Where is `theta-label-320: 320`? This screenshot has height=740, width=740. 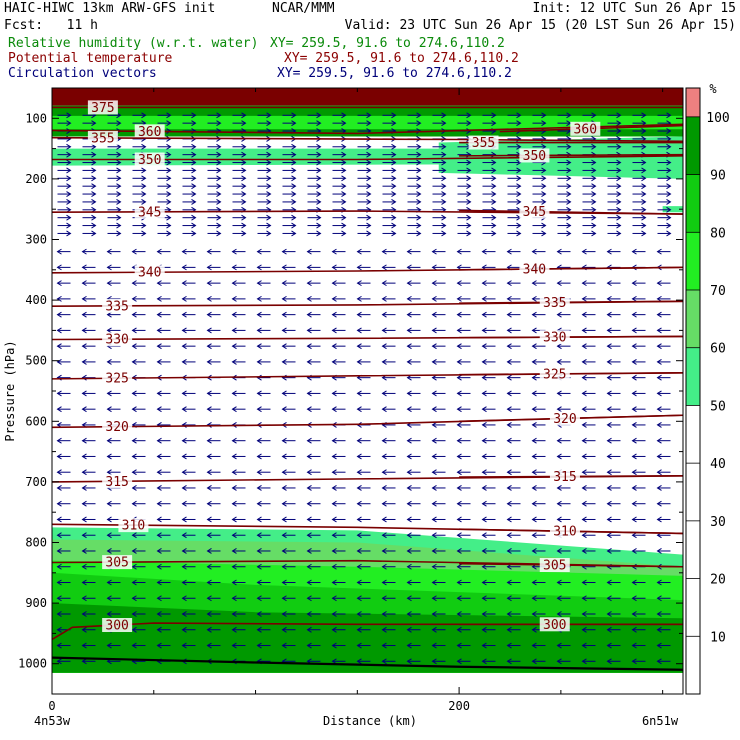 theta-label-320: 320 is located at coordinates (116, 427).